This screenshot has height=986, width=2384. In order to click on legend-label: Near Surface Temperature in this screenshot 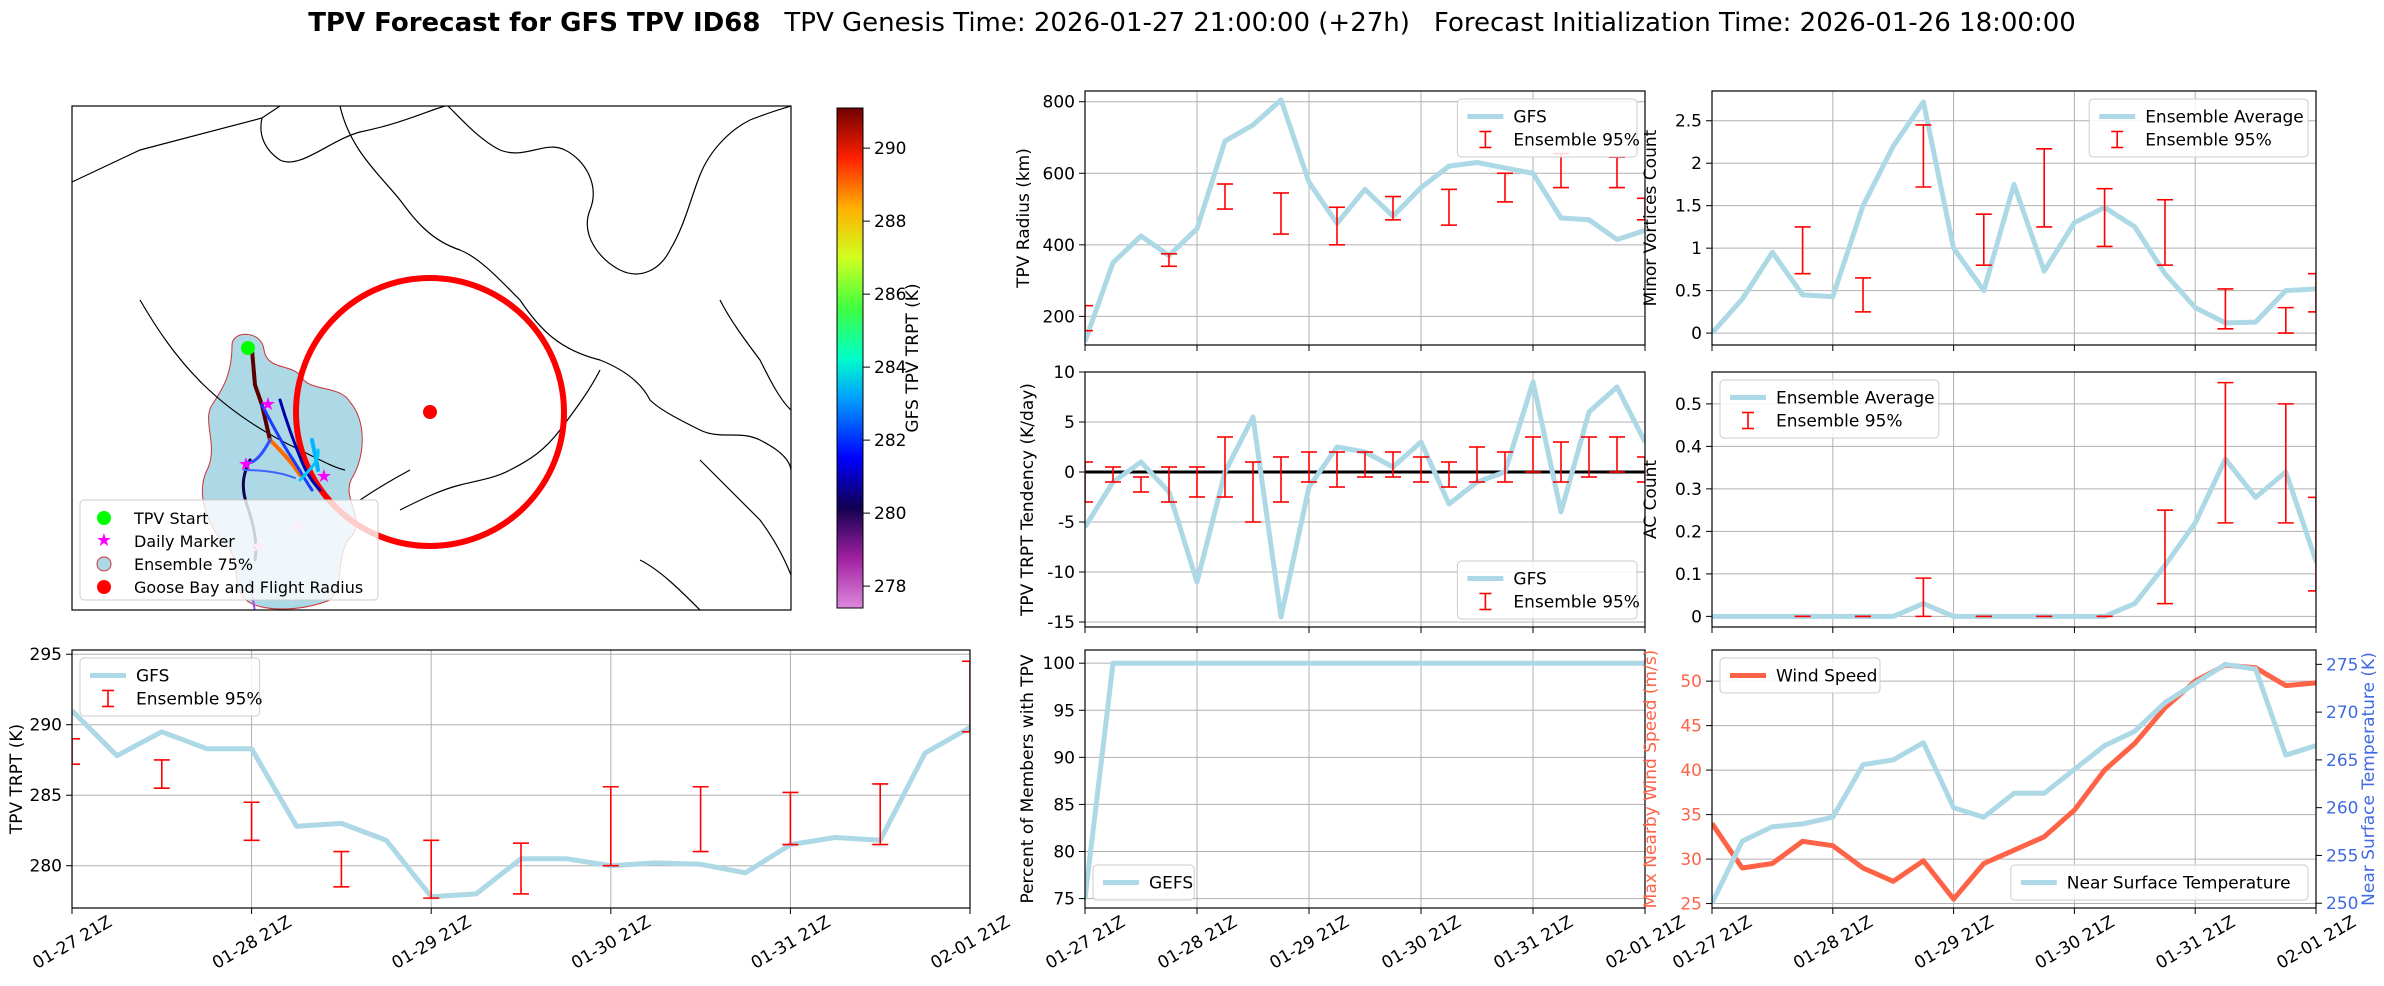, I will do `click(2179, 884)`.